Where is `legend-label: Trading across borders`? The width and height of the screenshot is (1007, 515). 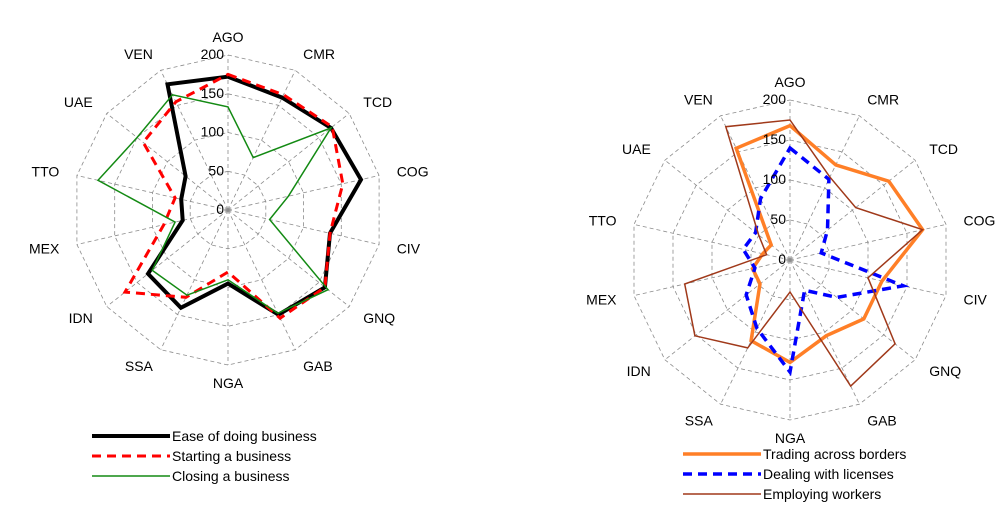
legend-label: Trading across borders is located at coordinates (834, 454).